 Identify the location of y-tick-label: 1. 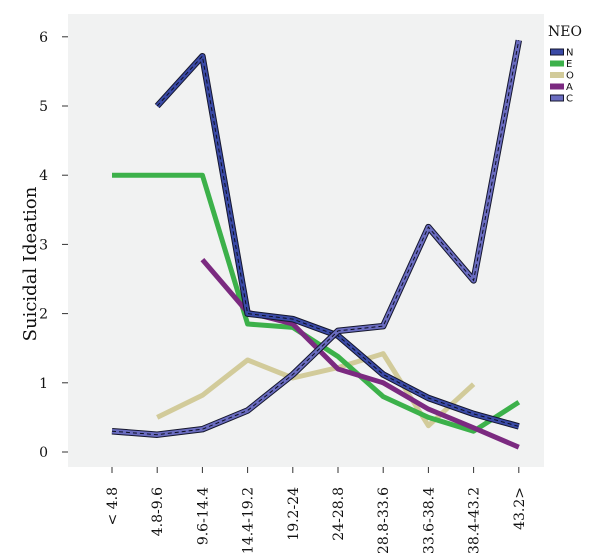
(43, 384).